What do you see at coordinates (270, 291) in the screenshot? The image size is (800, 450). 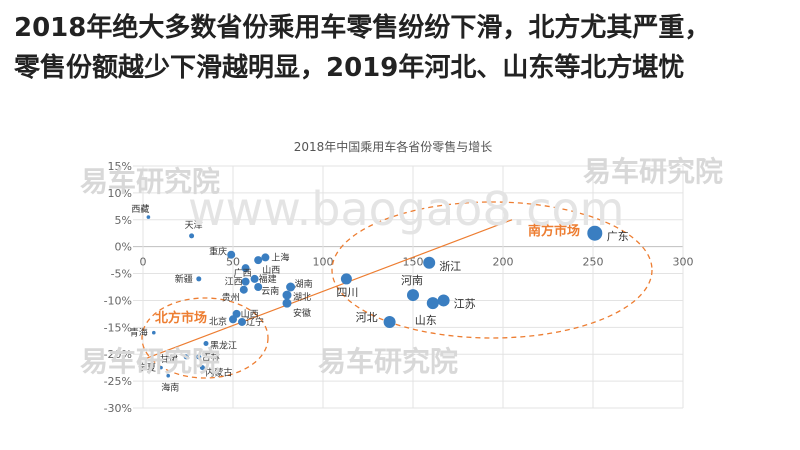 I see `point-label: 云南` at bounding box center [270, 291].